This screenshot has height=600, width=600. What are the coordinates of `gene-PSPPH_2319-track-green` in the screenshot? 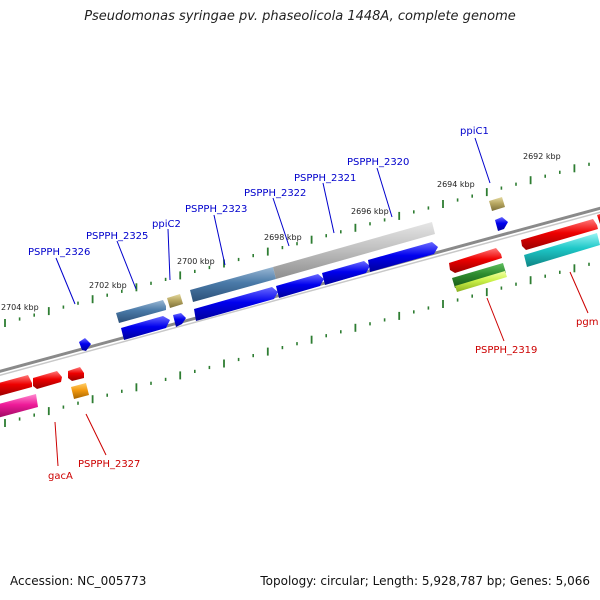 It's located at (479, 275).